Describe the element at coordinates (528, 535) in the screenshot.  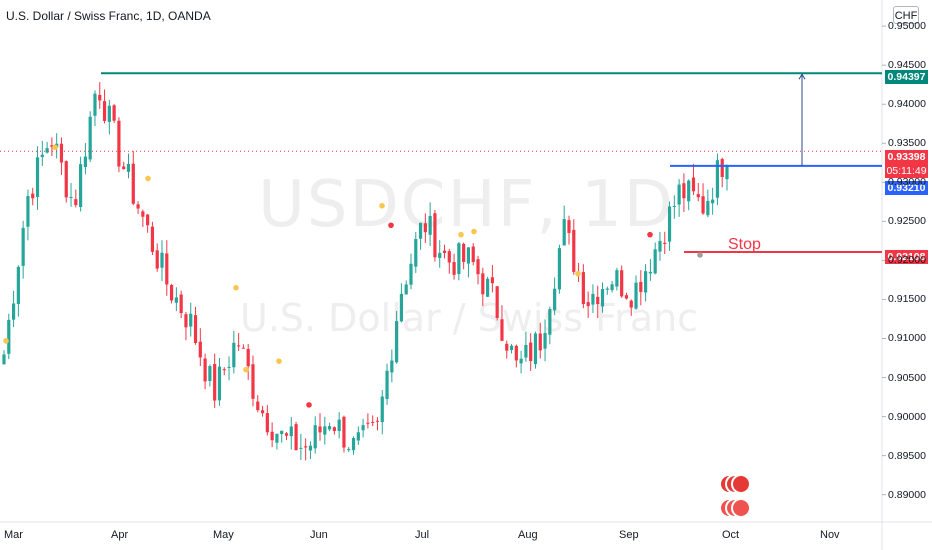
I see `month-tick-label: Aug` at that location.